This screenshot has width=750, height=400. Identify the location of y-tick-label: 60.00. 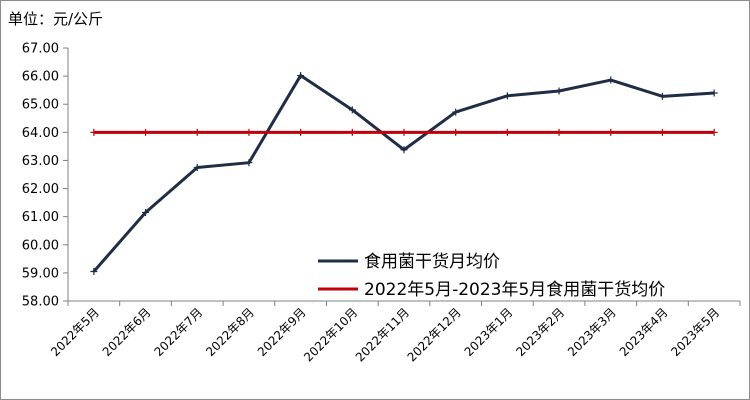
(40, 245).